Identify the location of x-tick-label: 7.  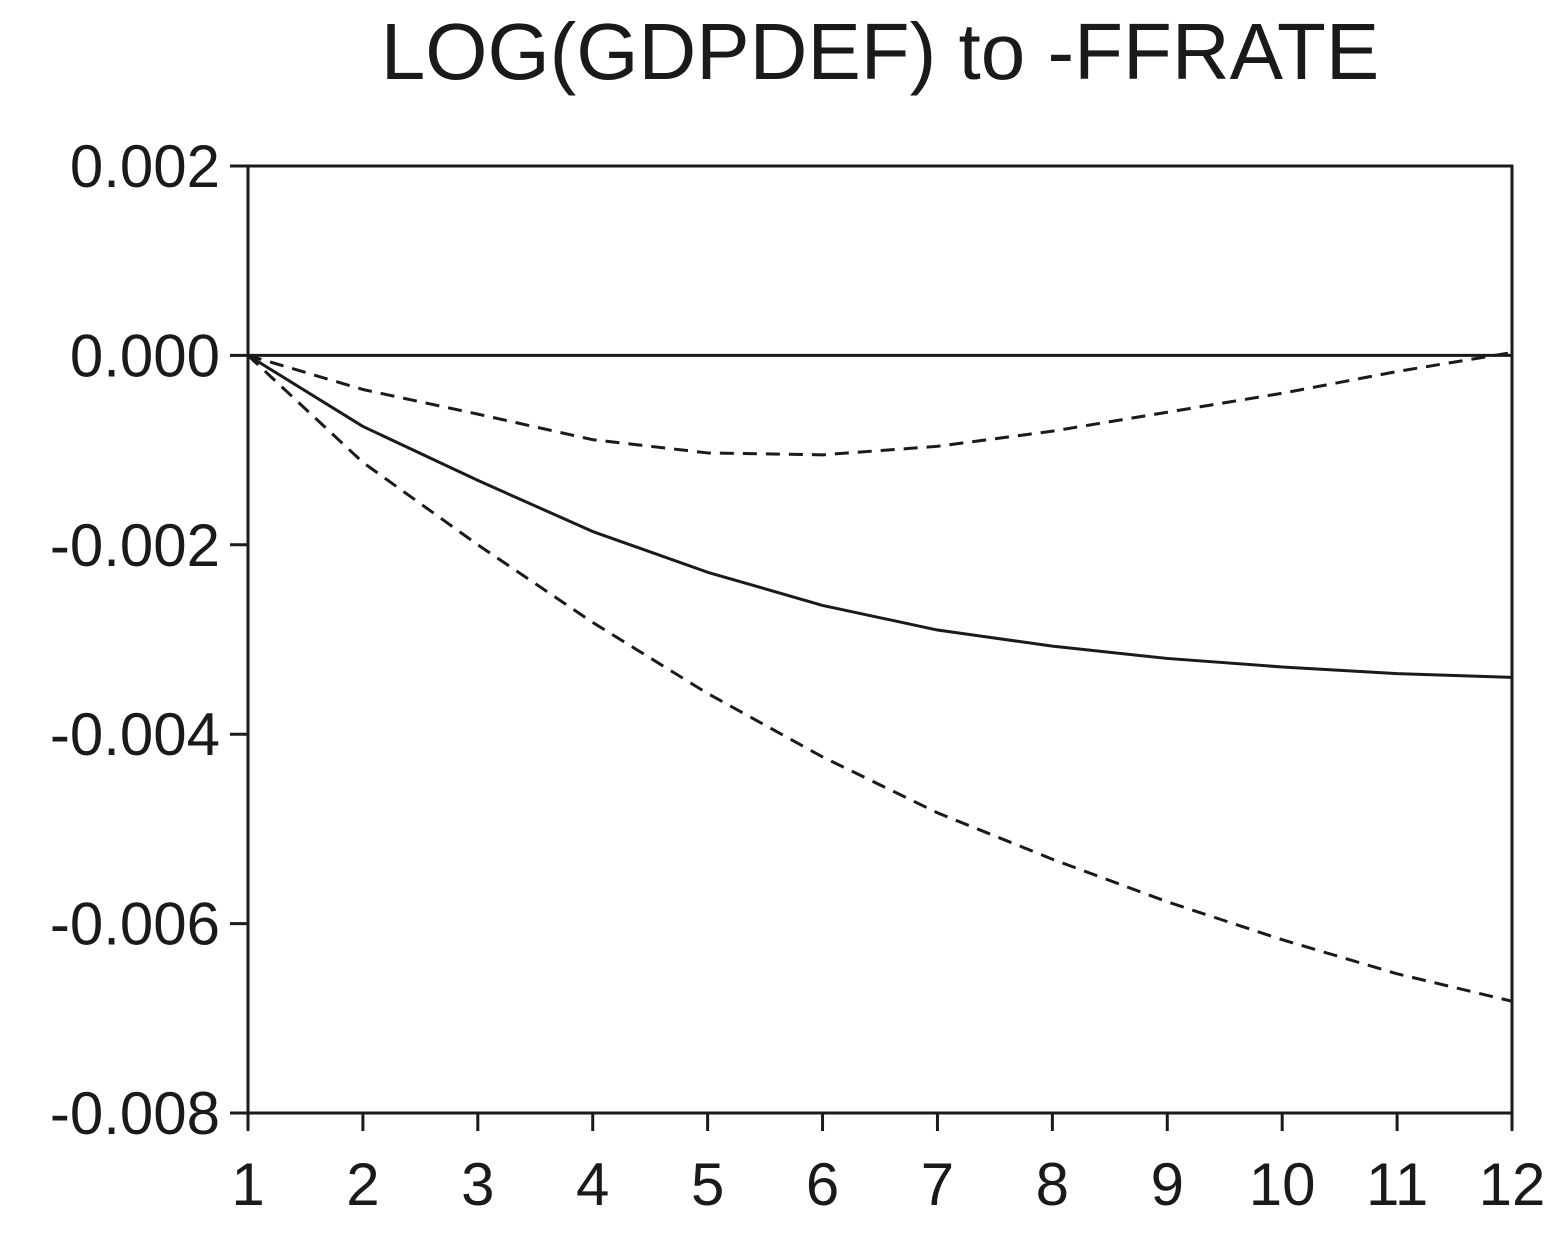
(937, 1184).